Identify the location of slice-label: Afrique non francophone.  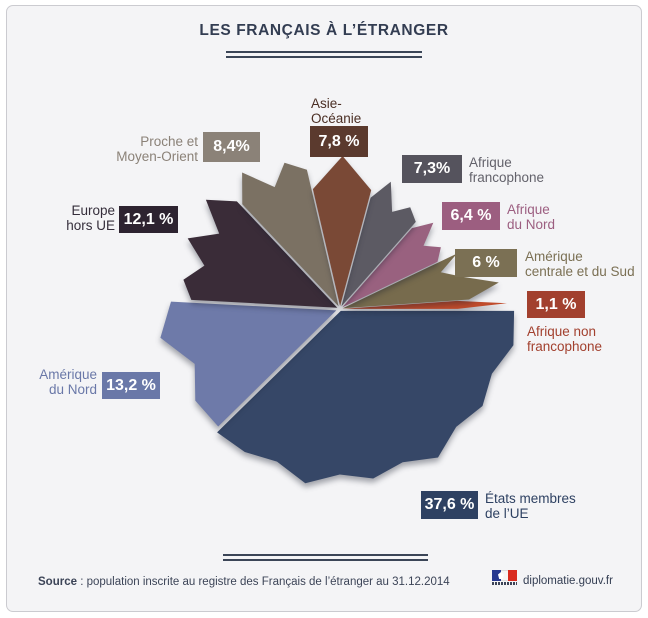
(565, 339).